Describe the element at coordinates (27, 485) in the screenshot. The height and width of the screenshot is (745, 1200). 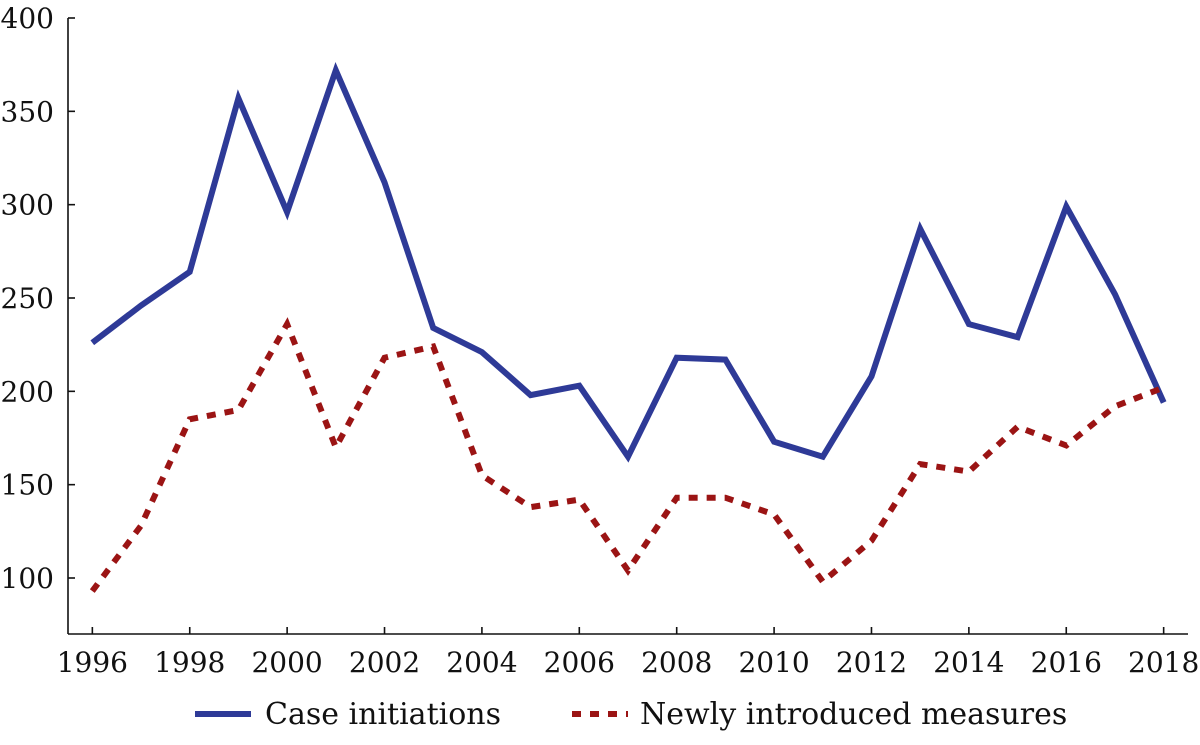
I see `y-tick-label: 150` at that location.